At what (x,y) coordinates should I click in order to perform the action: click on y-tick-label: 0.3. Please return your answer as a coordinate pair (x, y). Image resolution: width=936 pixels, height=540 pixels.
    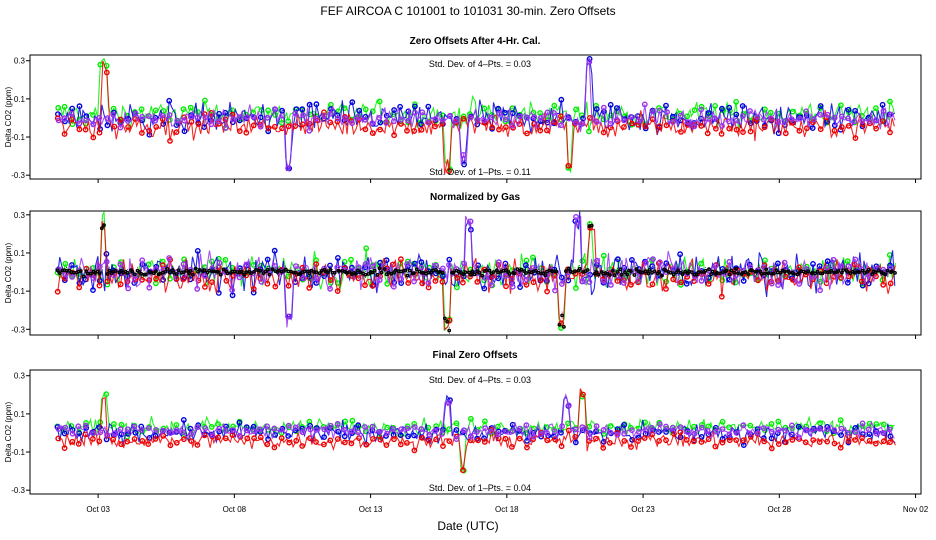
    Looking at the image, I should click on (20, 376).